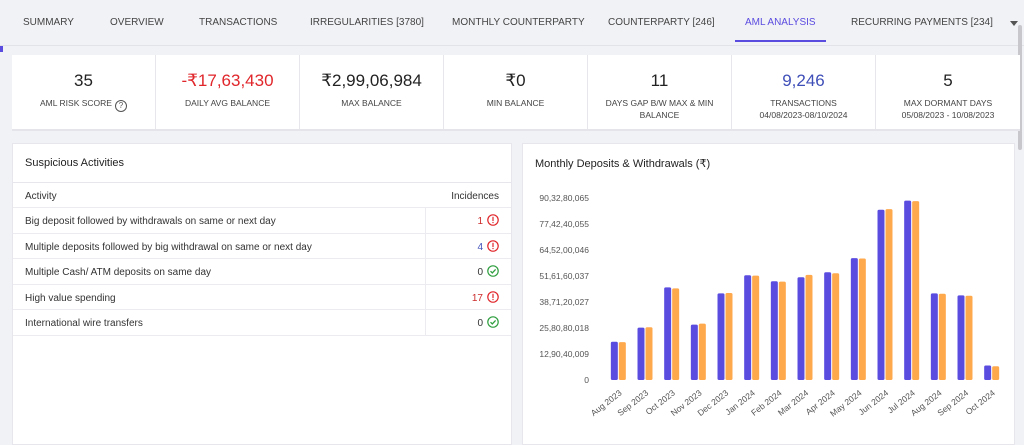 The width and height of the screenshot is (1024, 445). Describe the element at coordinates (586, 380) in the screenshot. I see `y-tick-label: 0` at that location.